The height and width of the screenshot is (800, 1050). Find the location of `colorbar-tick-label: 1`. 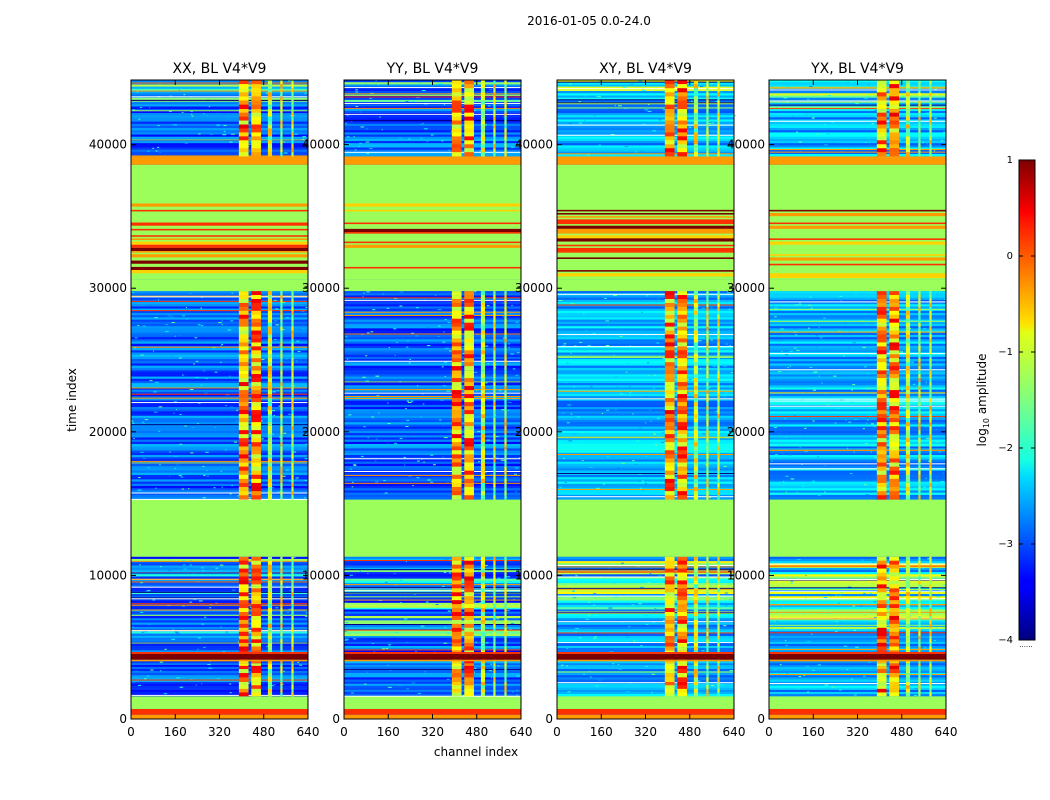

colorbar-tick-label: 1 is located at coordinates (1010, 160).